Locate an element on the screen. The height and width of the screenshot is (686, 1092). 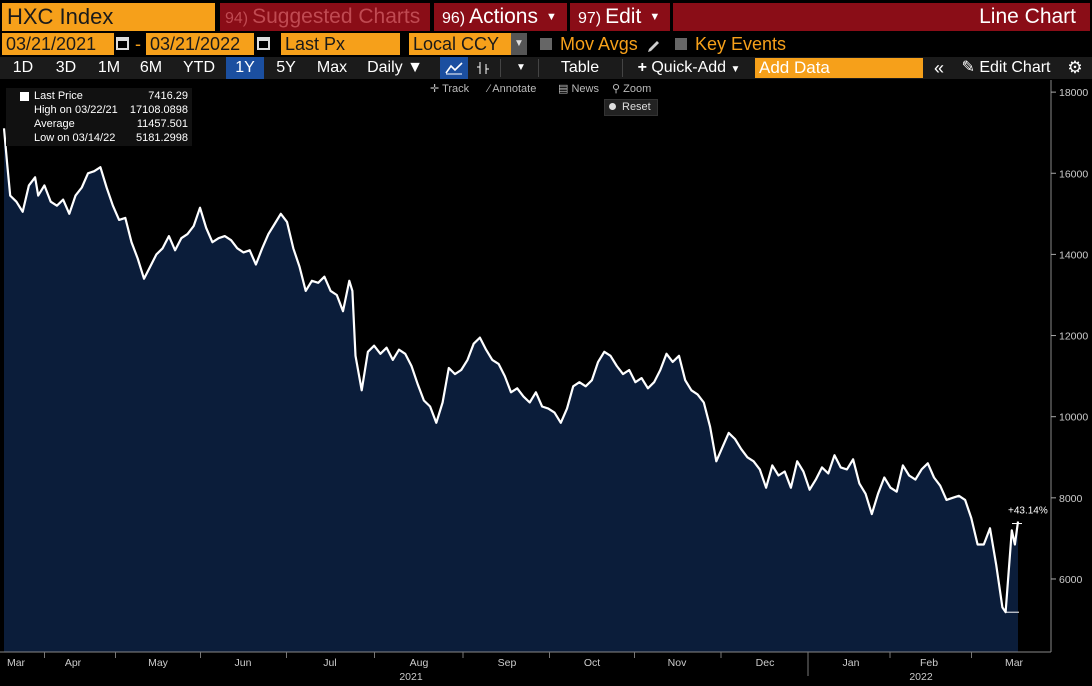
edit-chart-button: ✎ Edit Chart is located at coordinates (1006, 68).